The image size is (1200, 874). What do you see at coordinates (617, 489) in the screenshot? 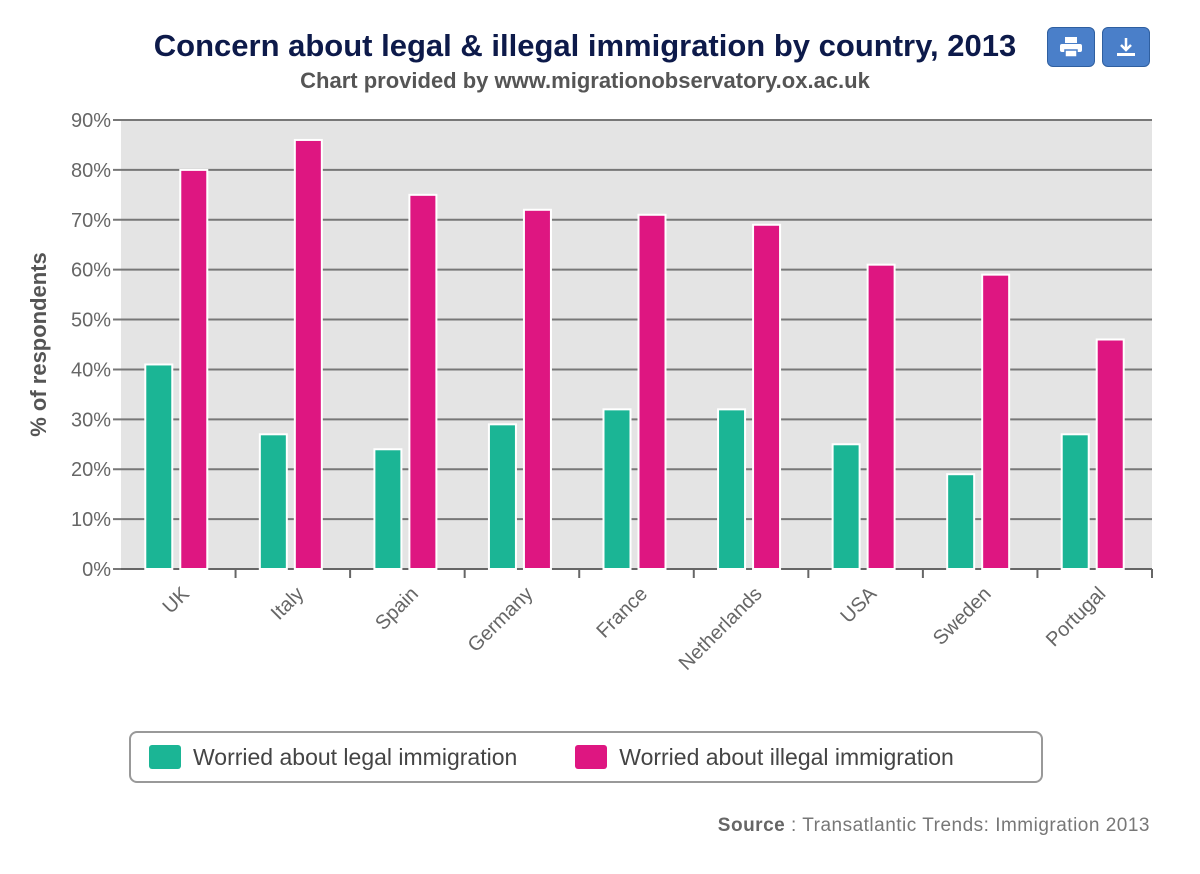
I see `bar-legal-france` at bounding box center [617, 489].